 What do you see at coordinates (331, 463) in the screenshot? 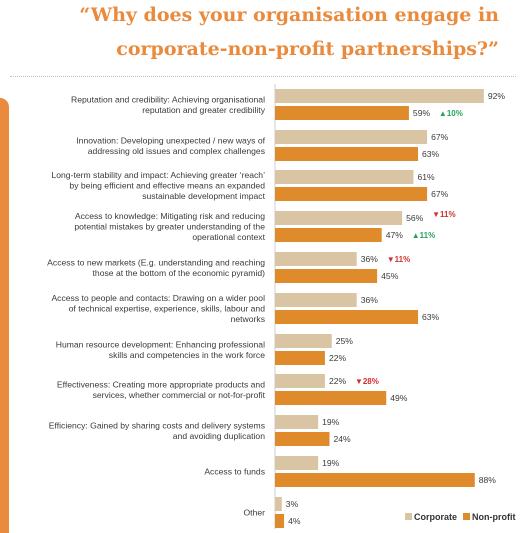
I see `value-label-corporate-9: 19%` at bounding box center [331, 463].